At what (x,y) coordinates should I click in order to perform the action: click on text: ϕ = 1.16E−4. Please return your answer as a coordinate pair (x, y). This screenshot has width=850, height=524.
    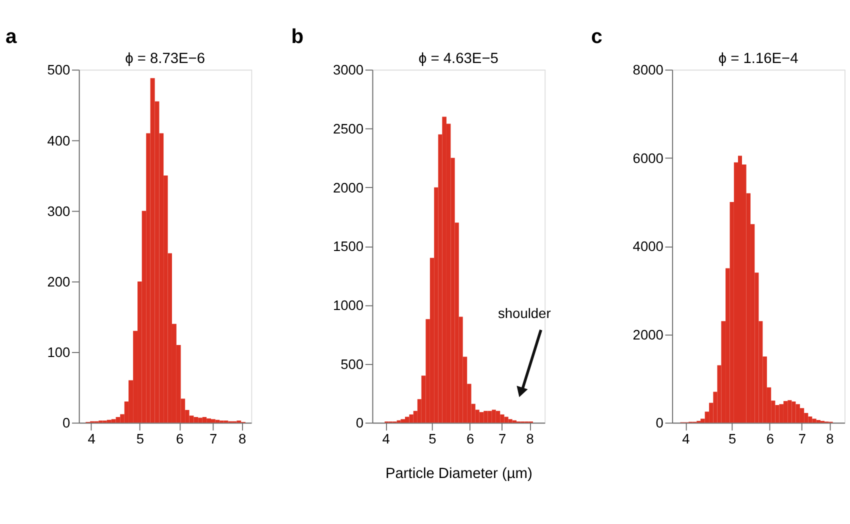
    Looking at the image, I should click on (758, 59).